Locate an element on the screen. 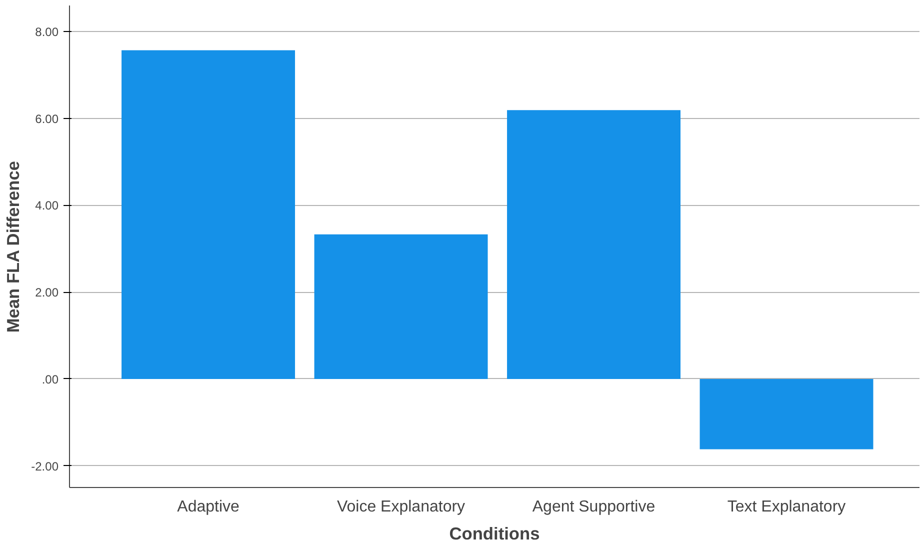 The width and height of the screenshot is (921, 546). y-tick-label: .00 is located at coordinates (50, 379).